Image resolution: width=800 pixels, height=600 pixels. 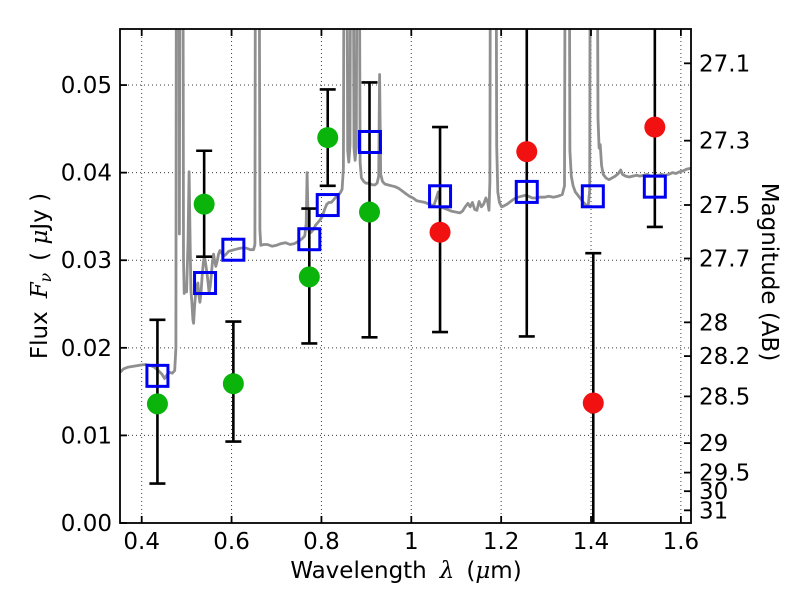 I want to click on y-tick-label-right: 30, so click(x=713, y=492).